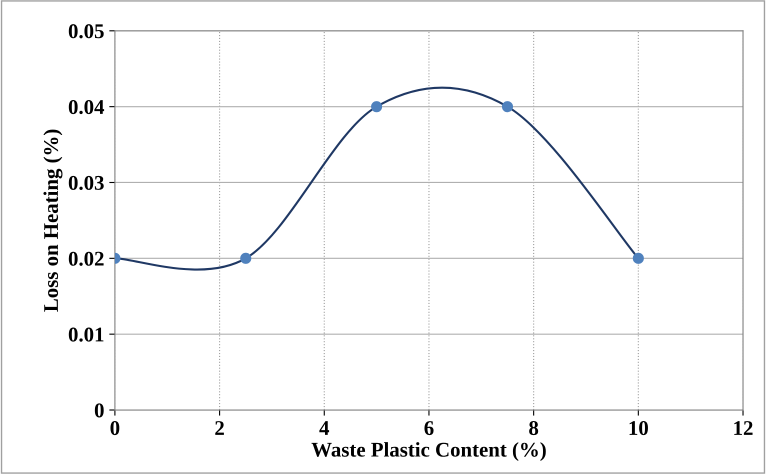 This screenshot has height=474, width=766. I want to click on x-tick-label: 6, so click(429, 428).